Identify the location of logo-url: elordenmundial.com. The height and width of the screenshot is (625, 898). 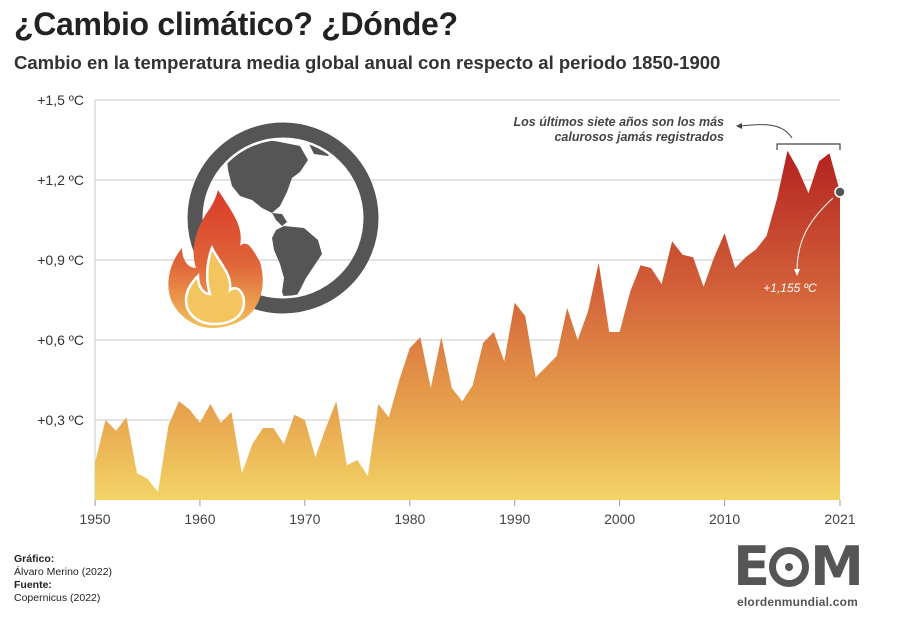
(797, 602).